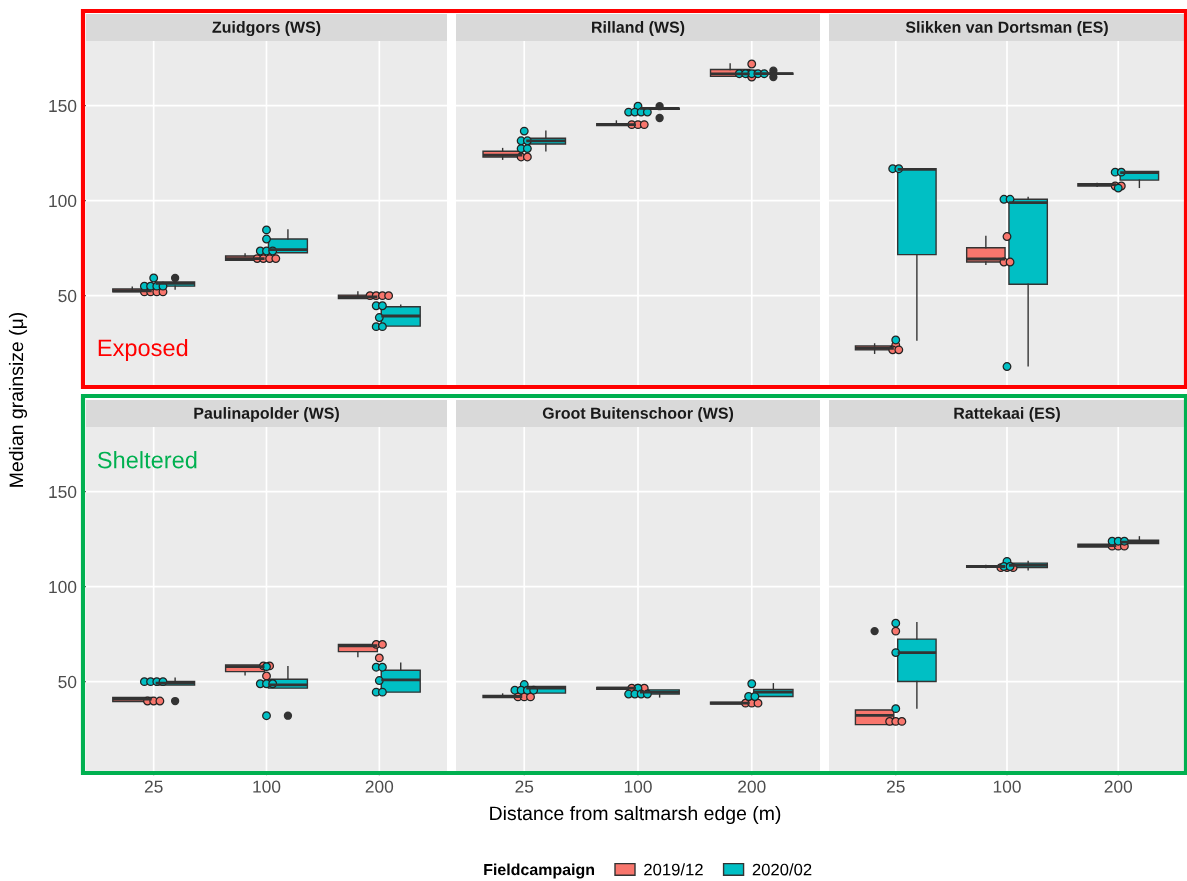 The image size is (1187, 881). I want to click on chart-title: Groot Buitenschoor (WS), so click(638, 414).